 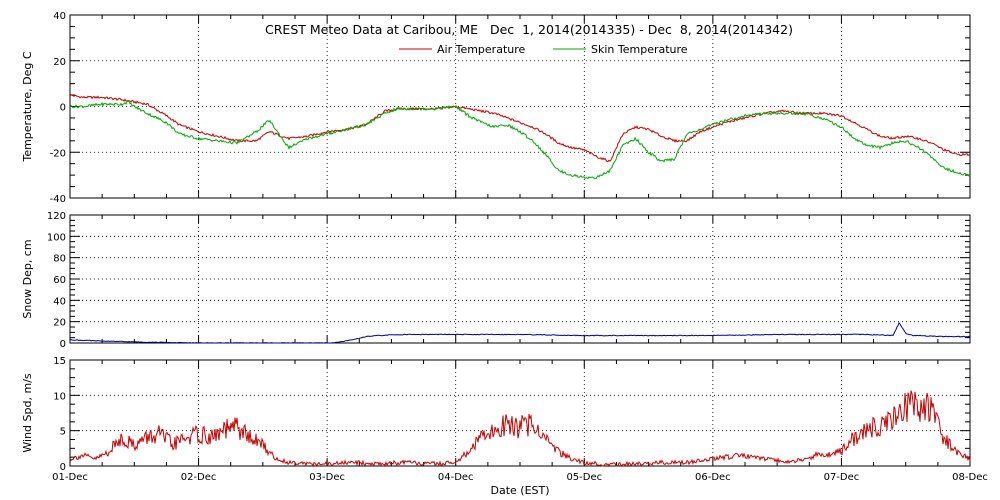 What do you see at coordinates (27, 278) in the screenshot?
I see `snow-depth-y-axis-label: Snow Dep, cm` at bounding box center [27, 278].